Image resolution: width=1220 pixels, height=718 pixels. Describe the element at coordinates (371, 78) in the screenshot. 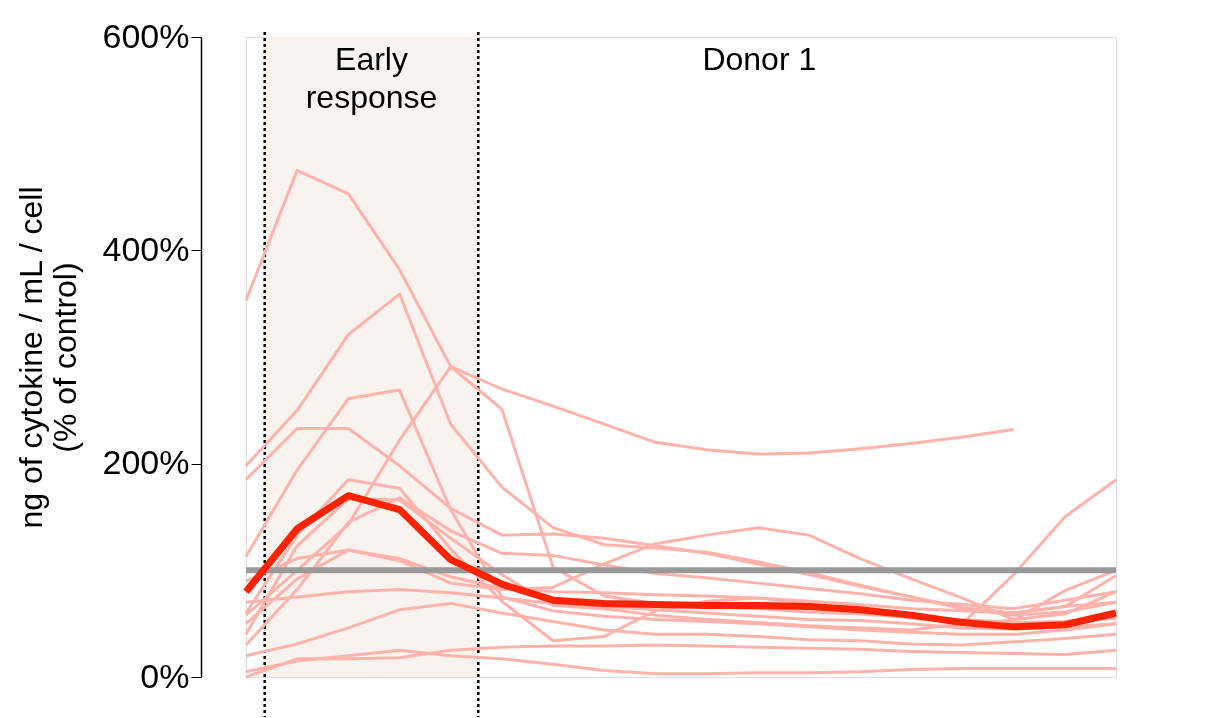

I see `annotation: Early response` at that location.